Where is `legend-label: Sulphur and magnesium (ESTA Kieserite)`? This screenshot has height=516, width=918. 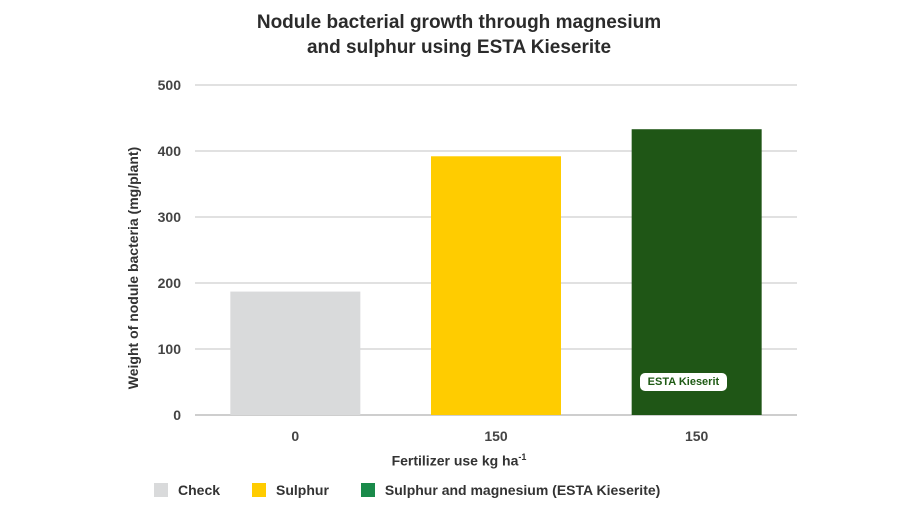
legend-label: Sulphur and magnesium (ESTA Kieserite) is located at coordinates (522, 490).